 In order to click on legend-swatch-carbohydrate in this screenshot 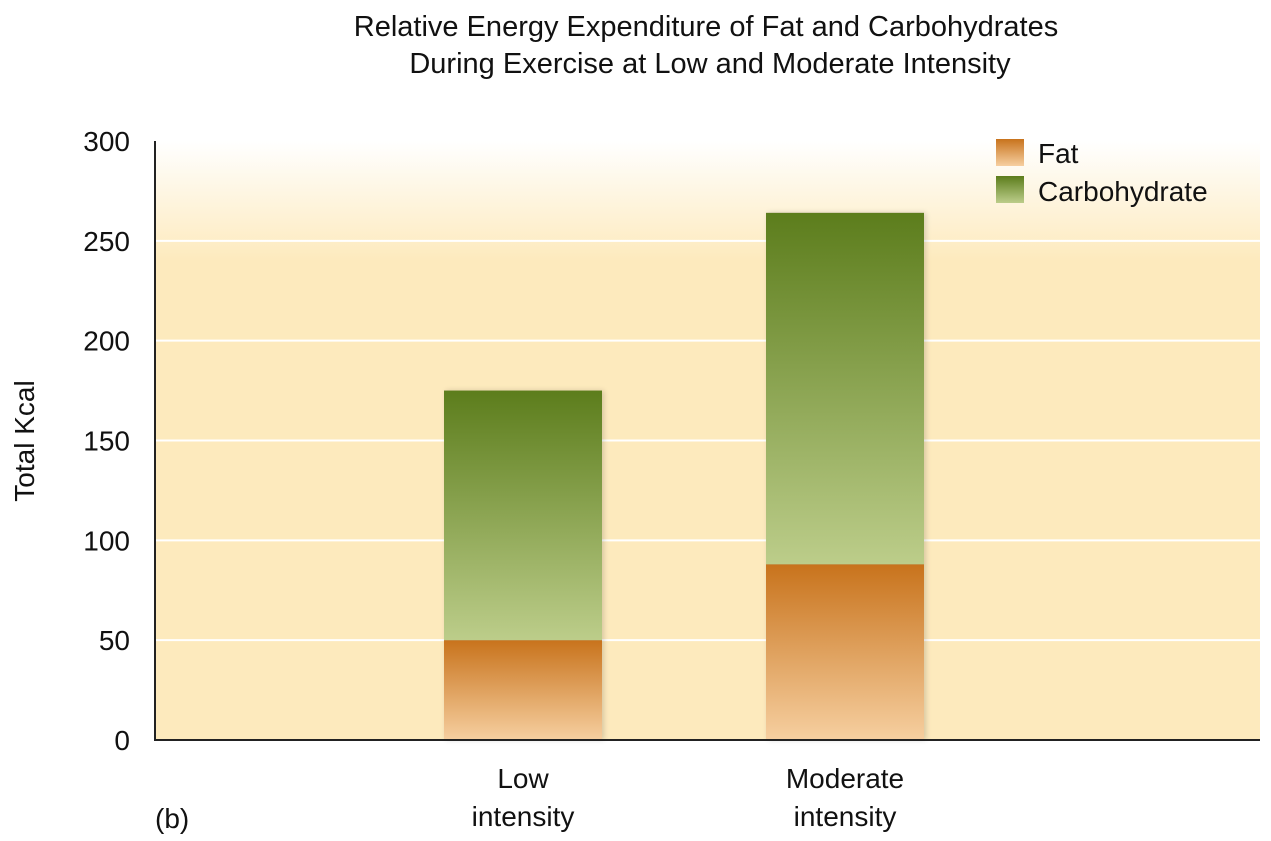, I will do `click(1010, 189)`.